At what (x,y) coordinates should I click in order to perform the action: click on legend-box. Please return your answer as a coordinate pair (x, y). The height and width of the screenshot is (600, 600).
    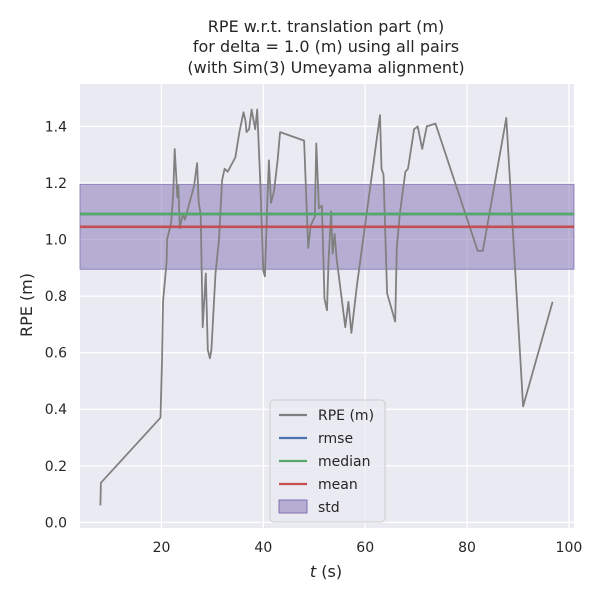
    Looking at the image, I should click on (327, 461).